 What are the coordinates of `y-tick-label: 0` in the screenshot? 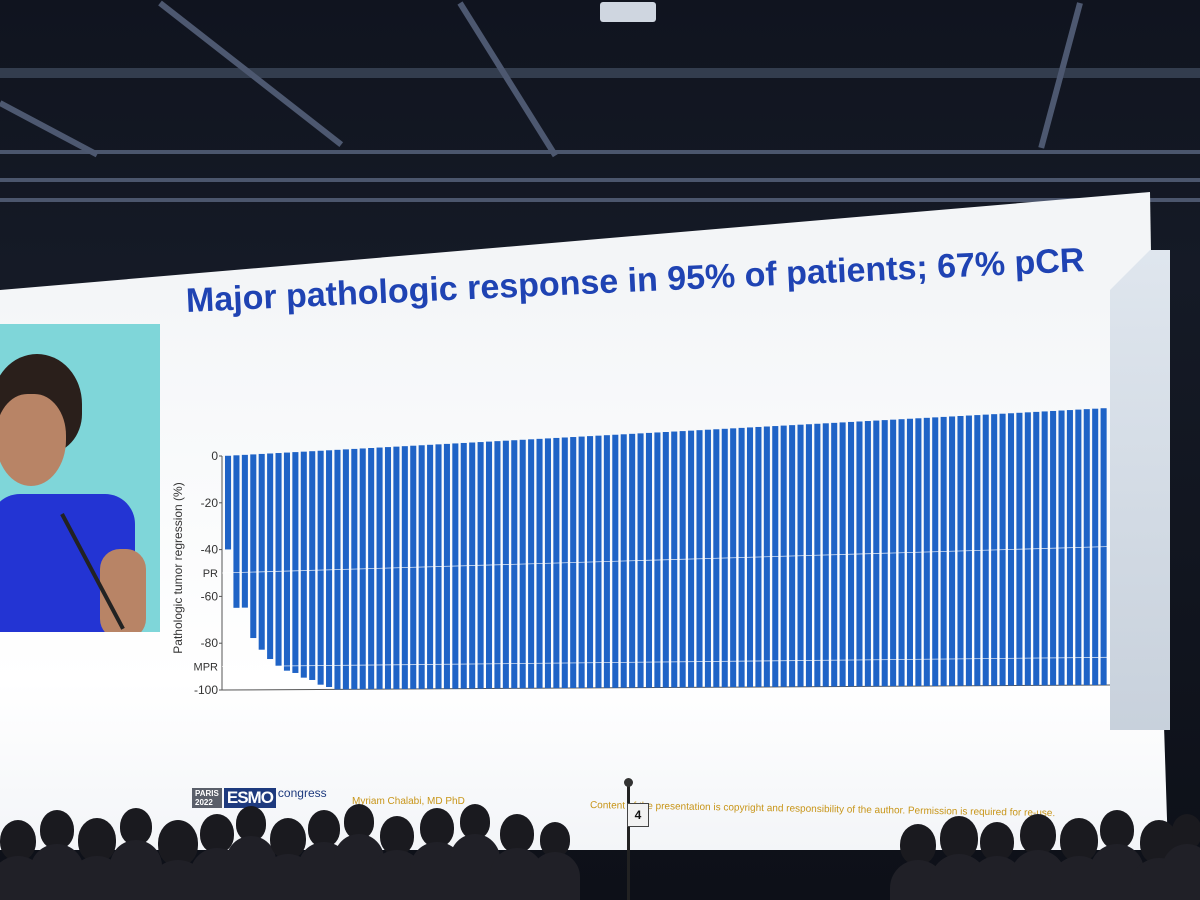 It's located at (214, 456).